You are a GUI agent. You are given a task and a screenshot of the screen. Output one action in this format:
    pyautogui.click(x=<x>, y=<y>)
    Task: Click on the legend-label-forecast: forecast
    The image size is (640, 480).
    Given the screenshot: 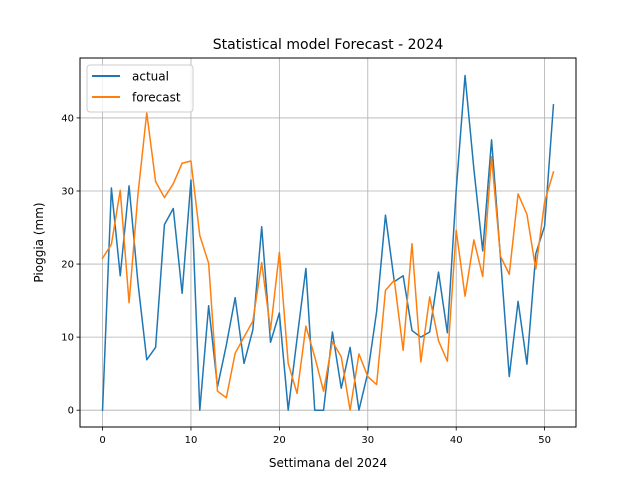 What is the action you would take?
    pyautogui.click(x=156, y=98)
    